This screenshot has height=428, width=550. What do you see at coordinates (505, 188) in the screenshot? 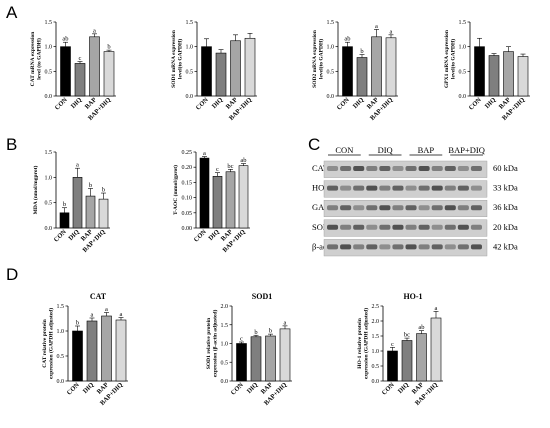
I see `blot-kda-label: 33 kDa` at bounding box center [505, 188].